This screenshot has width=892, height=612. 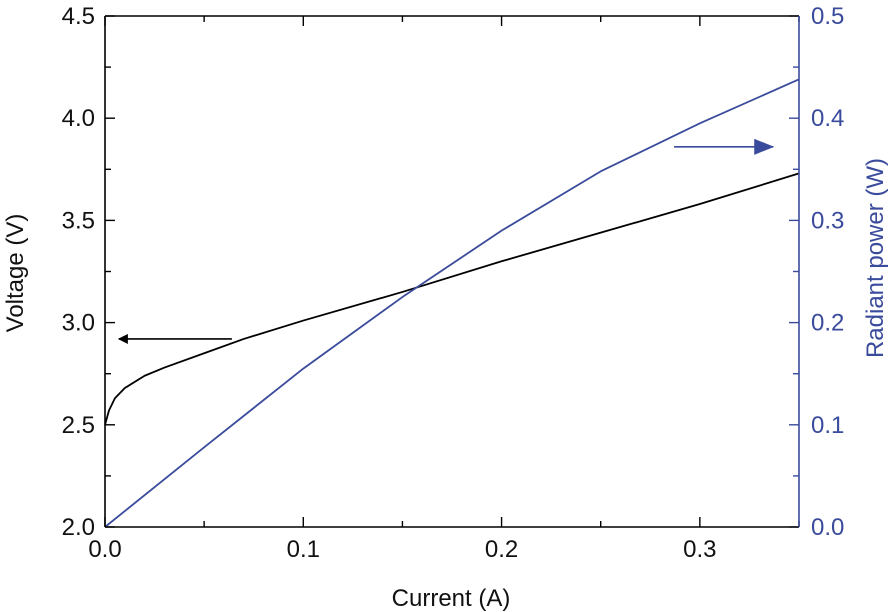 What do you see at coordinates (78, 323) in the screenshot?
I see `y-tick-label: 3.0` at bounding box center [78, 323].